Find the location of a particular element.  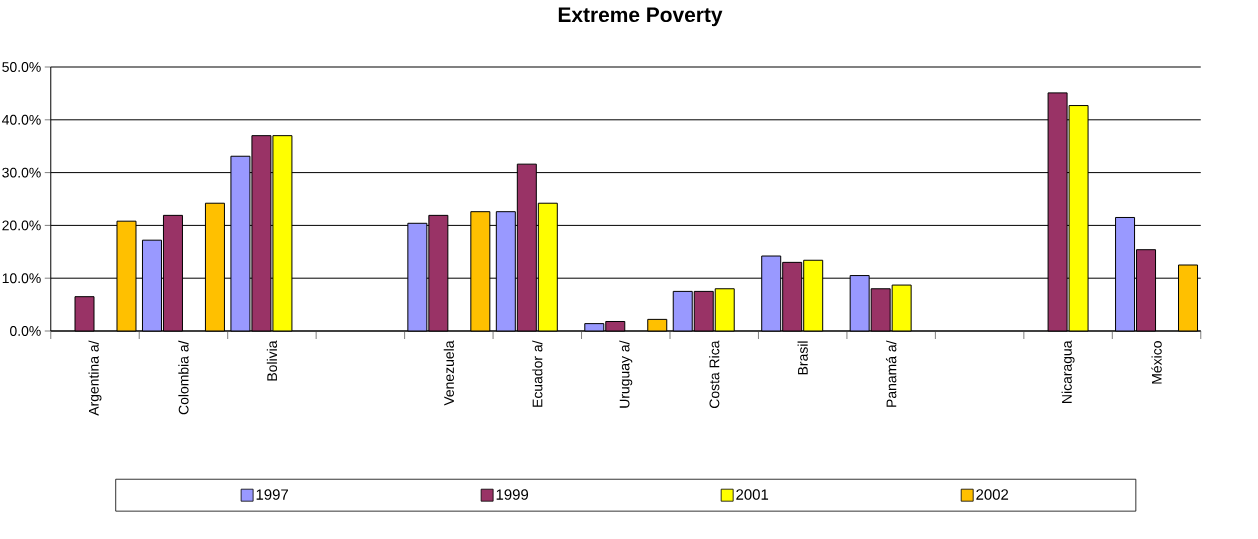

y-tick-label: 40.0% is located at coordinates (21, 119).